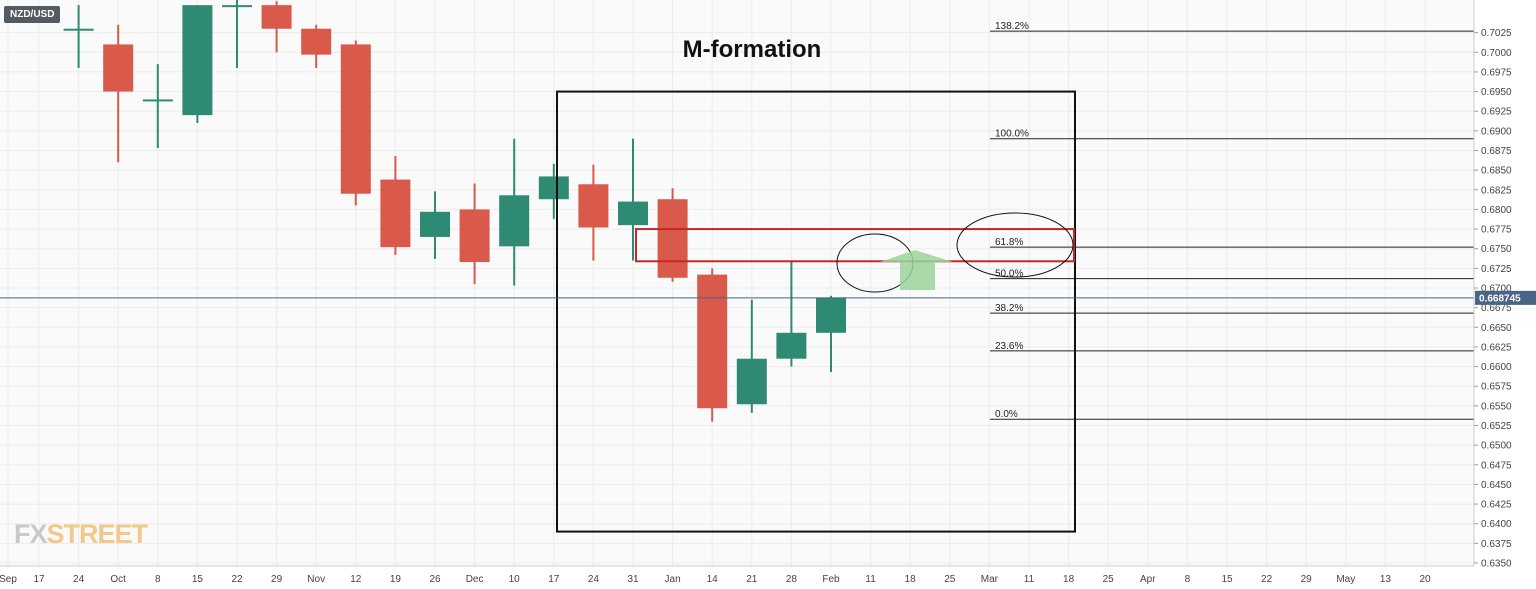 The image size is (1536, 589). What do you see at coordinates (237, 579) in the screenshot?
I see `x-tick-label: 22` at bounding box center [237, 579].